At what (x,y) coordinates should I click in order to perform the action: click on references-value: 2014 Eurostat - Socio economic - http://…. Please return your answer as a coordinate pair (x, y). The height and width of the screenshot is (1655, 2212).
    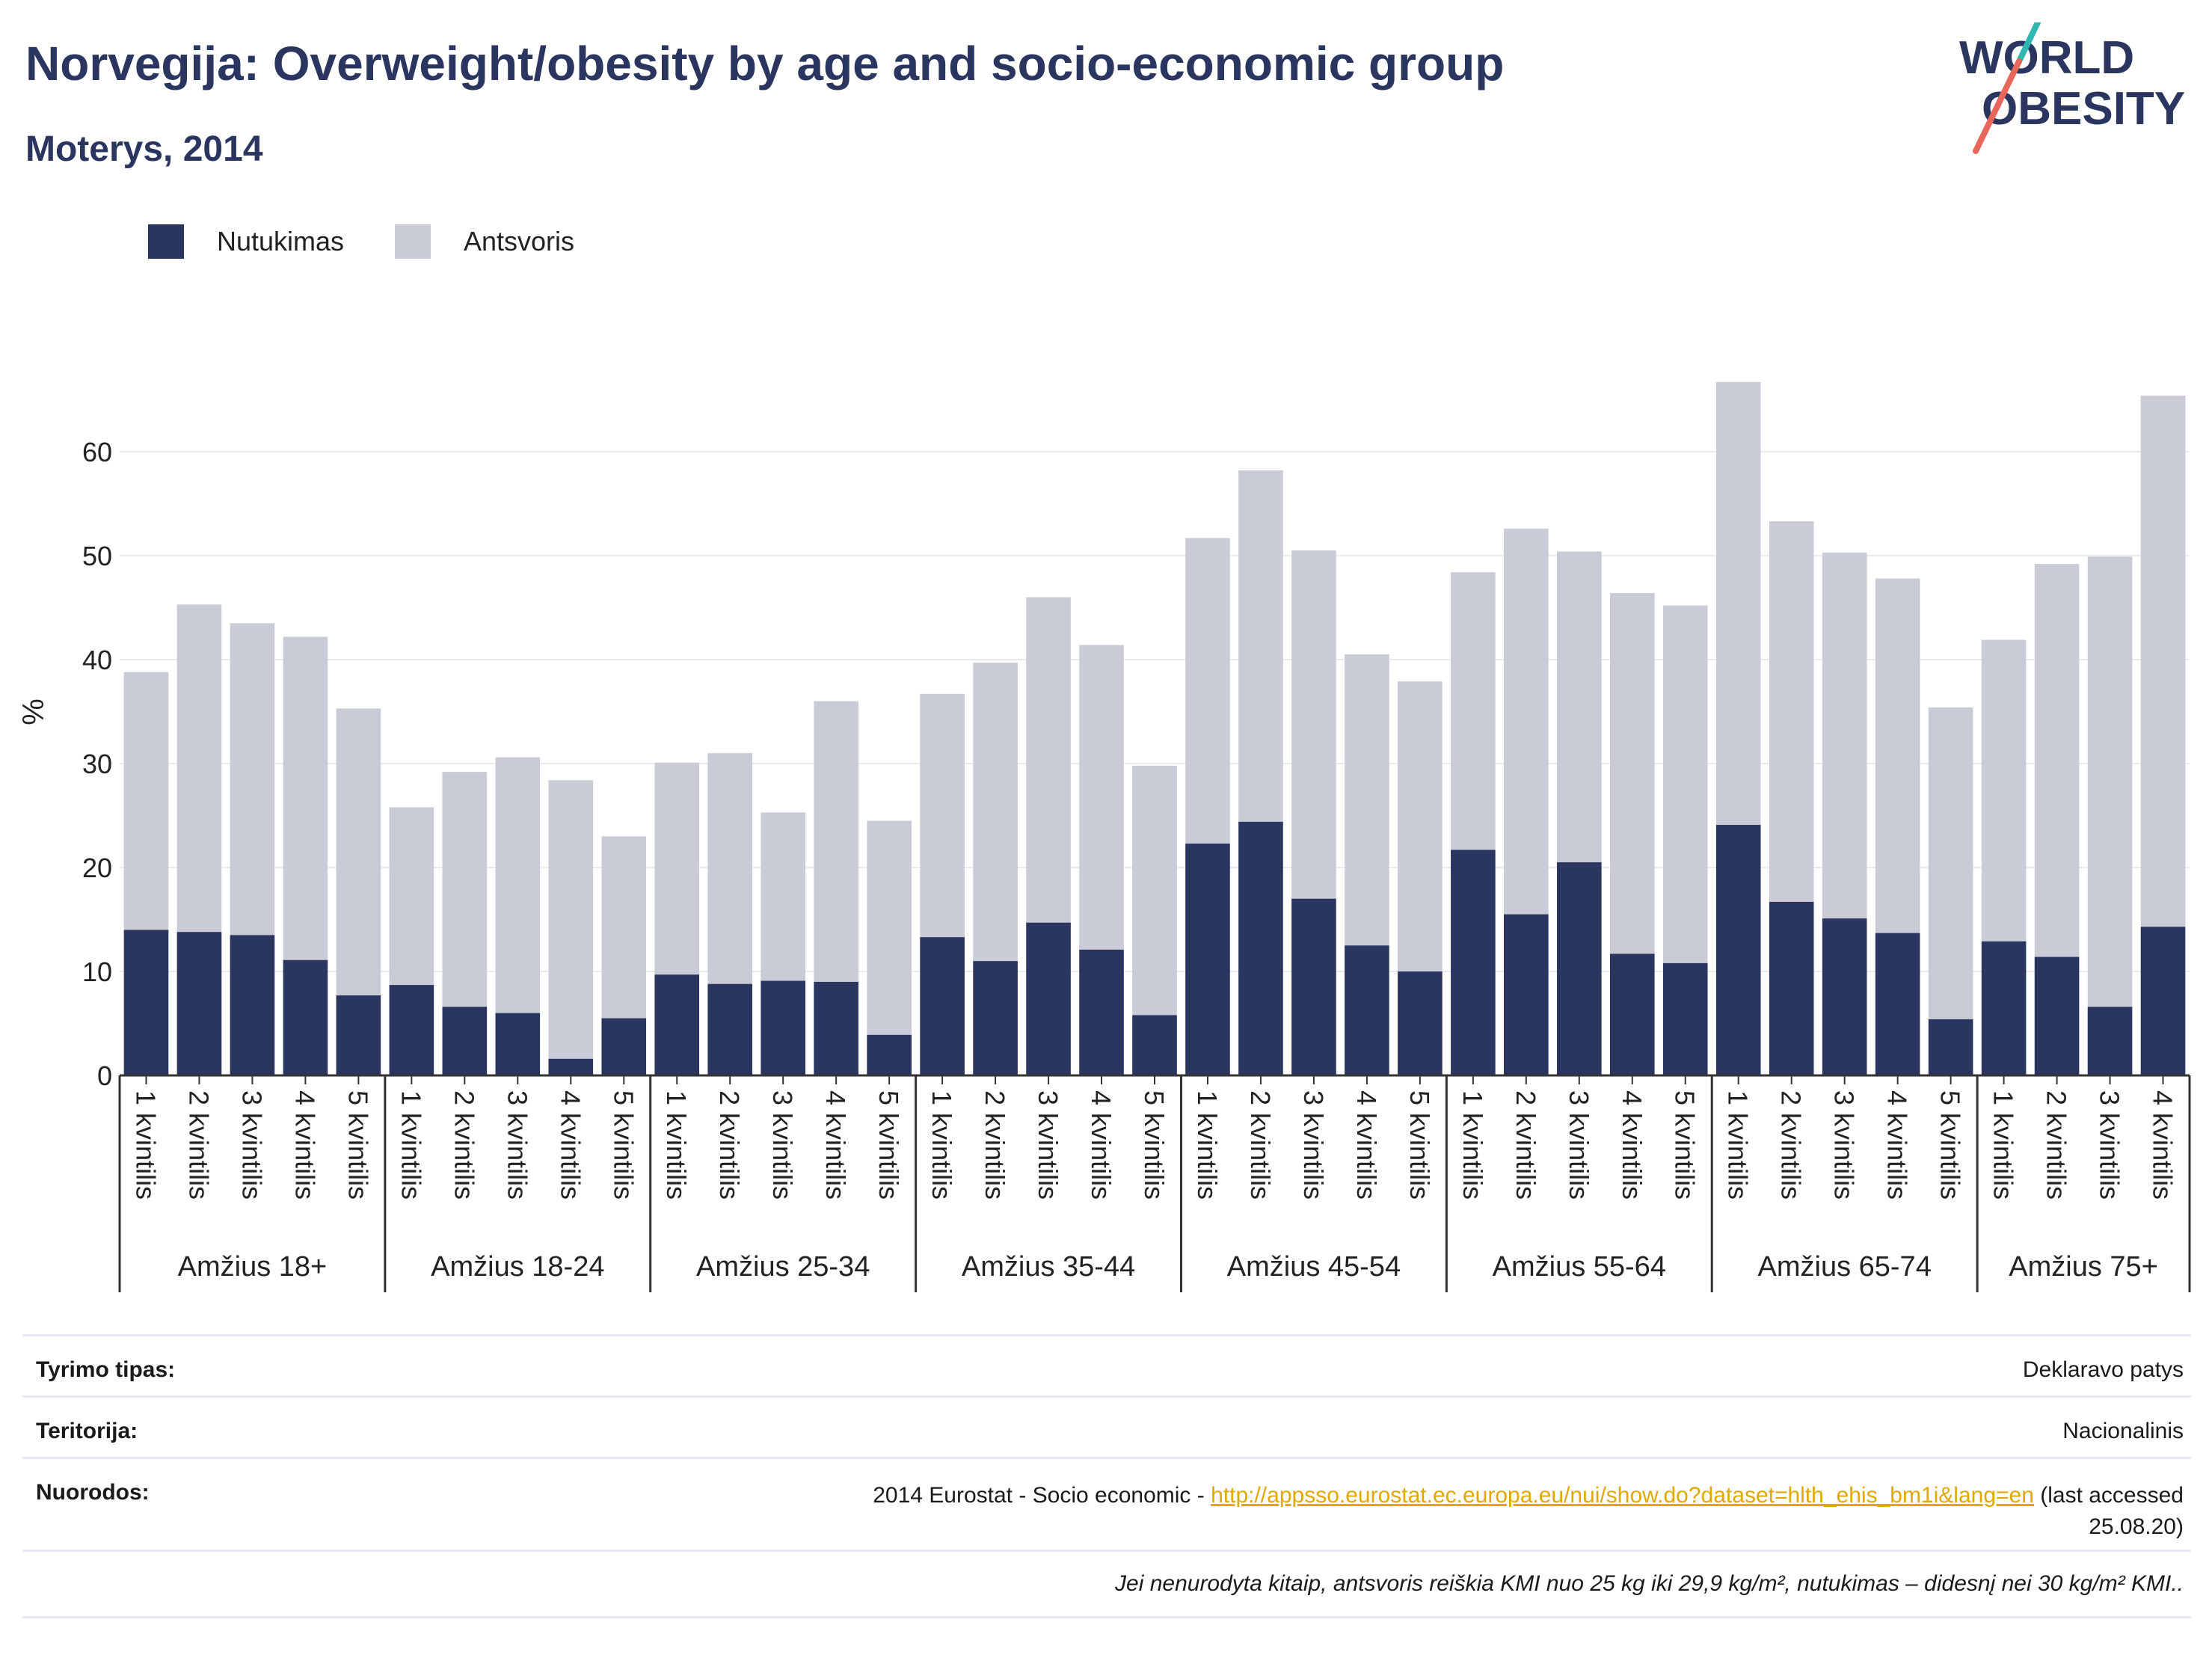
    Looking at the image, I should click on (1528, 1511).